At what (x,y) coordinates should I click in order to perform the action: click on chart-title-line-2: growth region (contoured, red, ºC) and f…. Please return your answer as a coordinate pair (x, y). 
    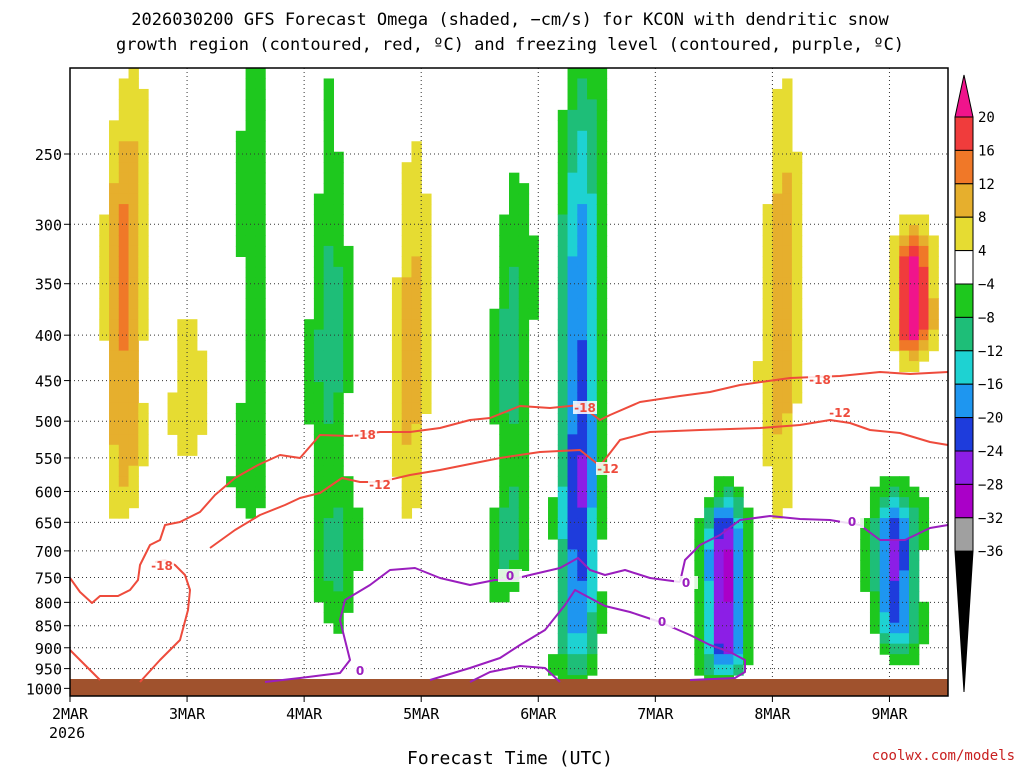
    Looking at the image, I should click on (510, 45).